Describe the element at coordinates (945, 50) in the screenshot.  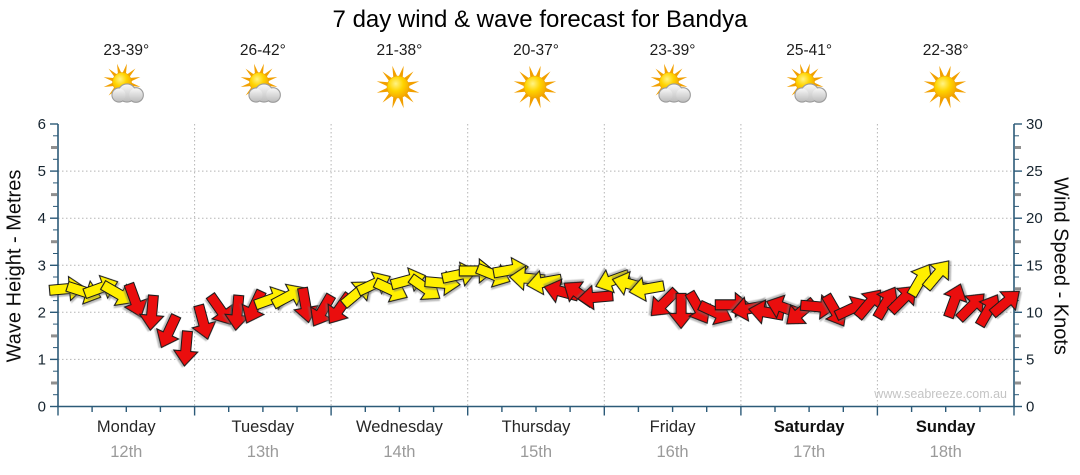
I see `temp-range: 22-38°` at that location.